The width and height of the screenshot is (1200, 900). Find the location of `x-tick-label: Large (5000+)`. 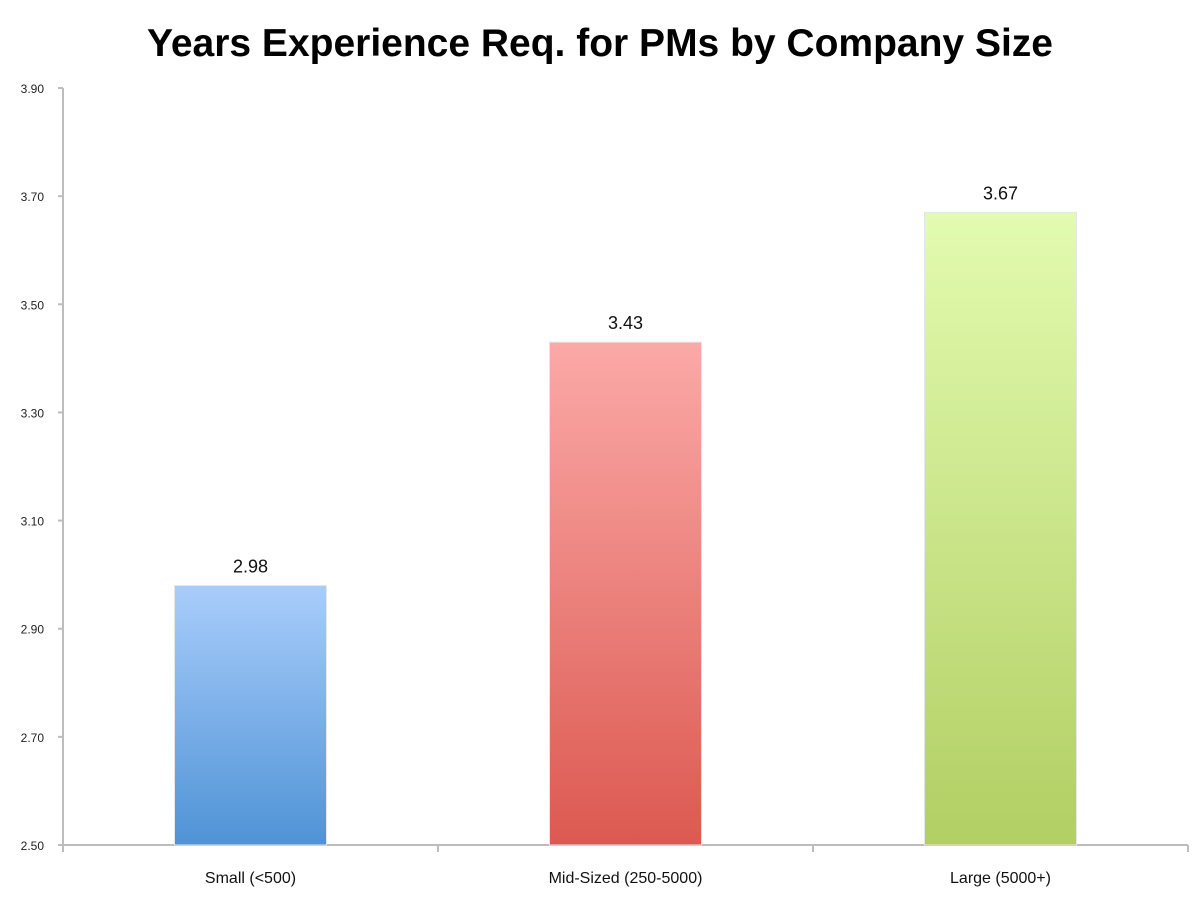

x-tick-label: Large (5000+) is located at coordinates (1000, 878).